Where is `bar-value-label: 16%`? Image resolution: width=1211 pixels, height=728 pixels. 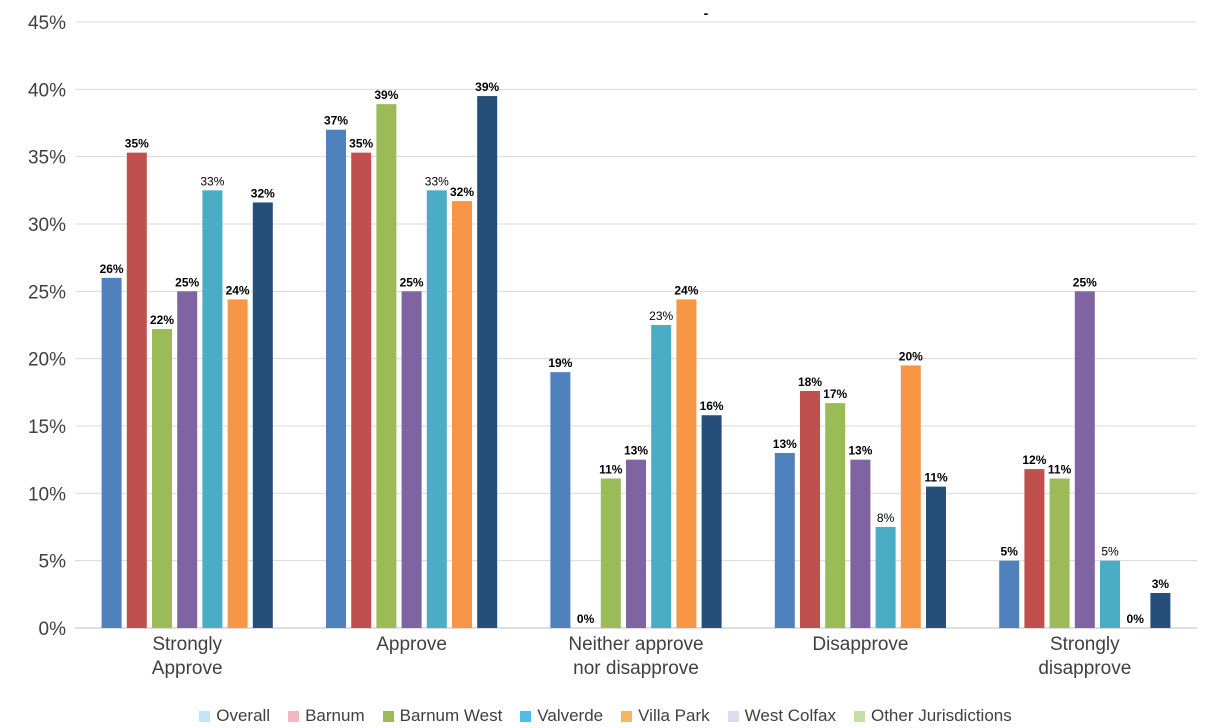
bar-value-label: 16% is located at coordinates (712, 406).